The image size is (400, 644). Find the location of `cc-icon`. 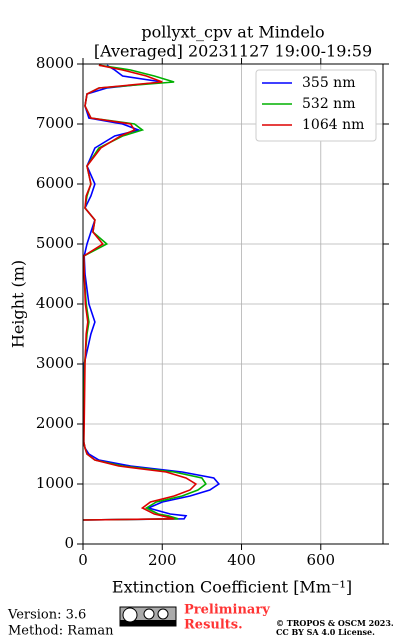

cc-icon is located at coordinates (148, 616).